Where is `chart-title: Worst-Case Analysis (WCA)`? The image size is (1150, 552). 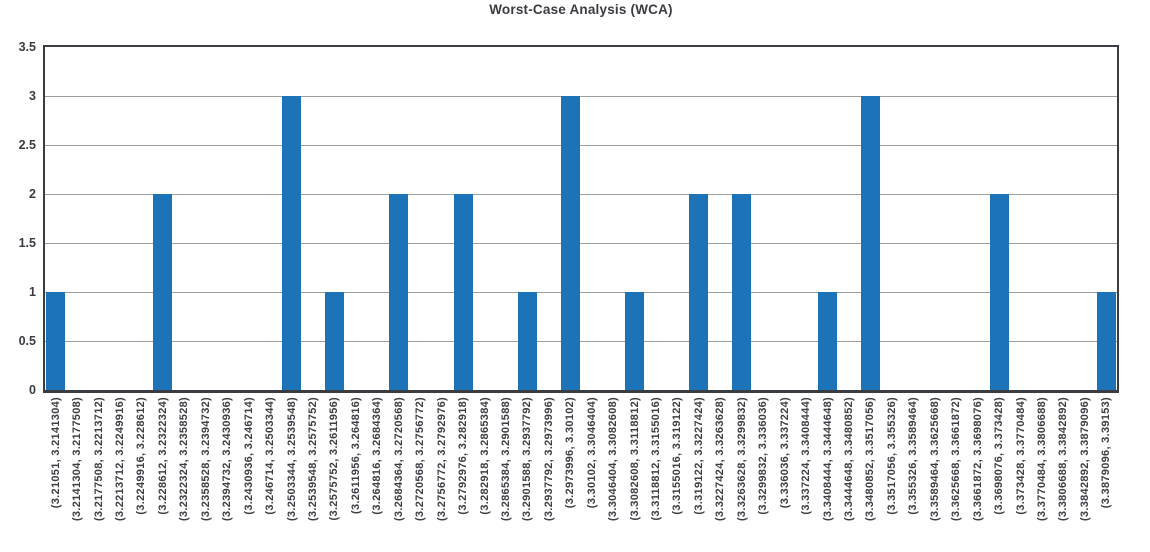 chart-title: Worst-Case Analysis (WCA) is located at coordinates (581, 9).